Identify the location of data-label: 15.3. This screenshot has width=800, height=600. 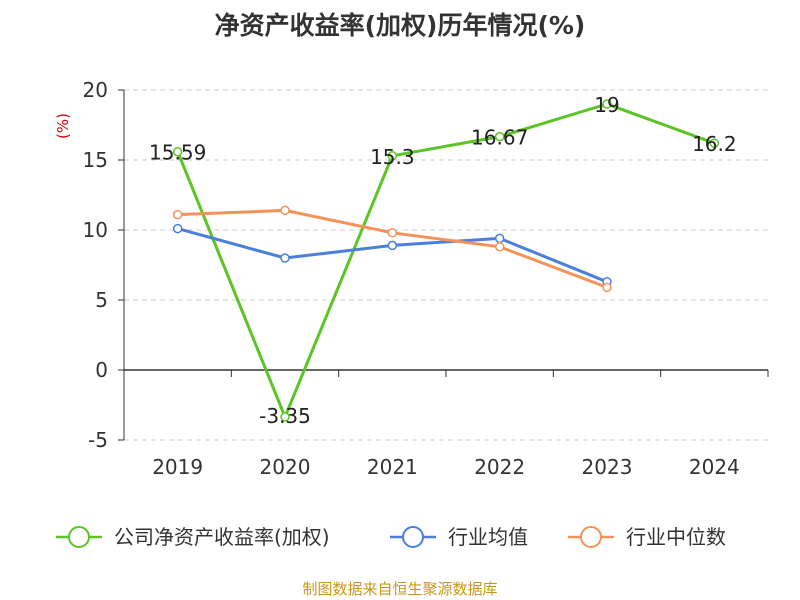
(392, 157).